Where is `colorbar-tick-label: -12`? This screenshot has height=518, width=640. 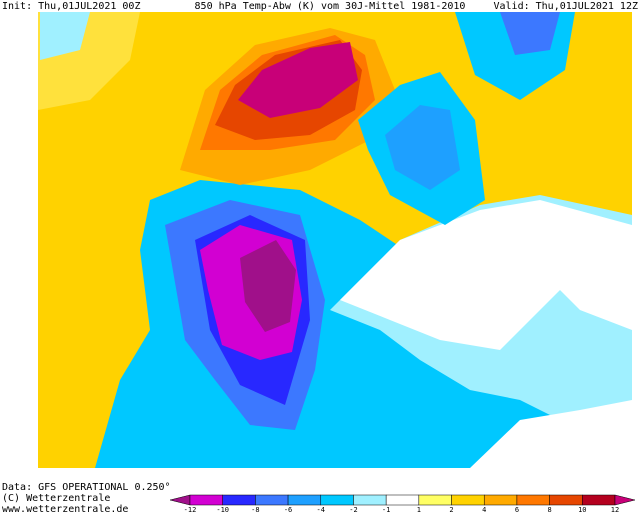 colorbar-tick-label: -12 is located at coordinates (190, 510).